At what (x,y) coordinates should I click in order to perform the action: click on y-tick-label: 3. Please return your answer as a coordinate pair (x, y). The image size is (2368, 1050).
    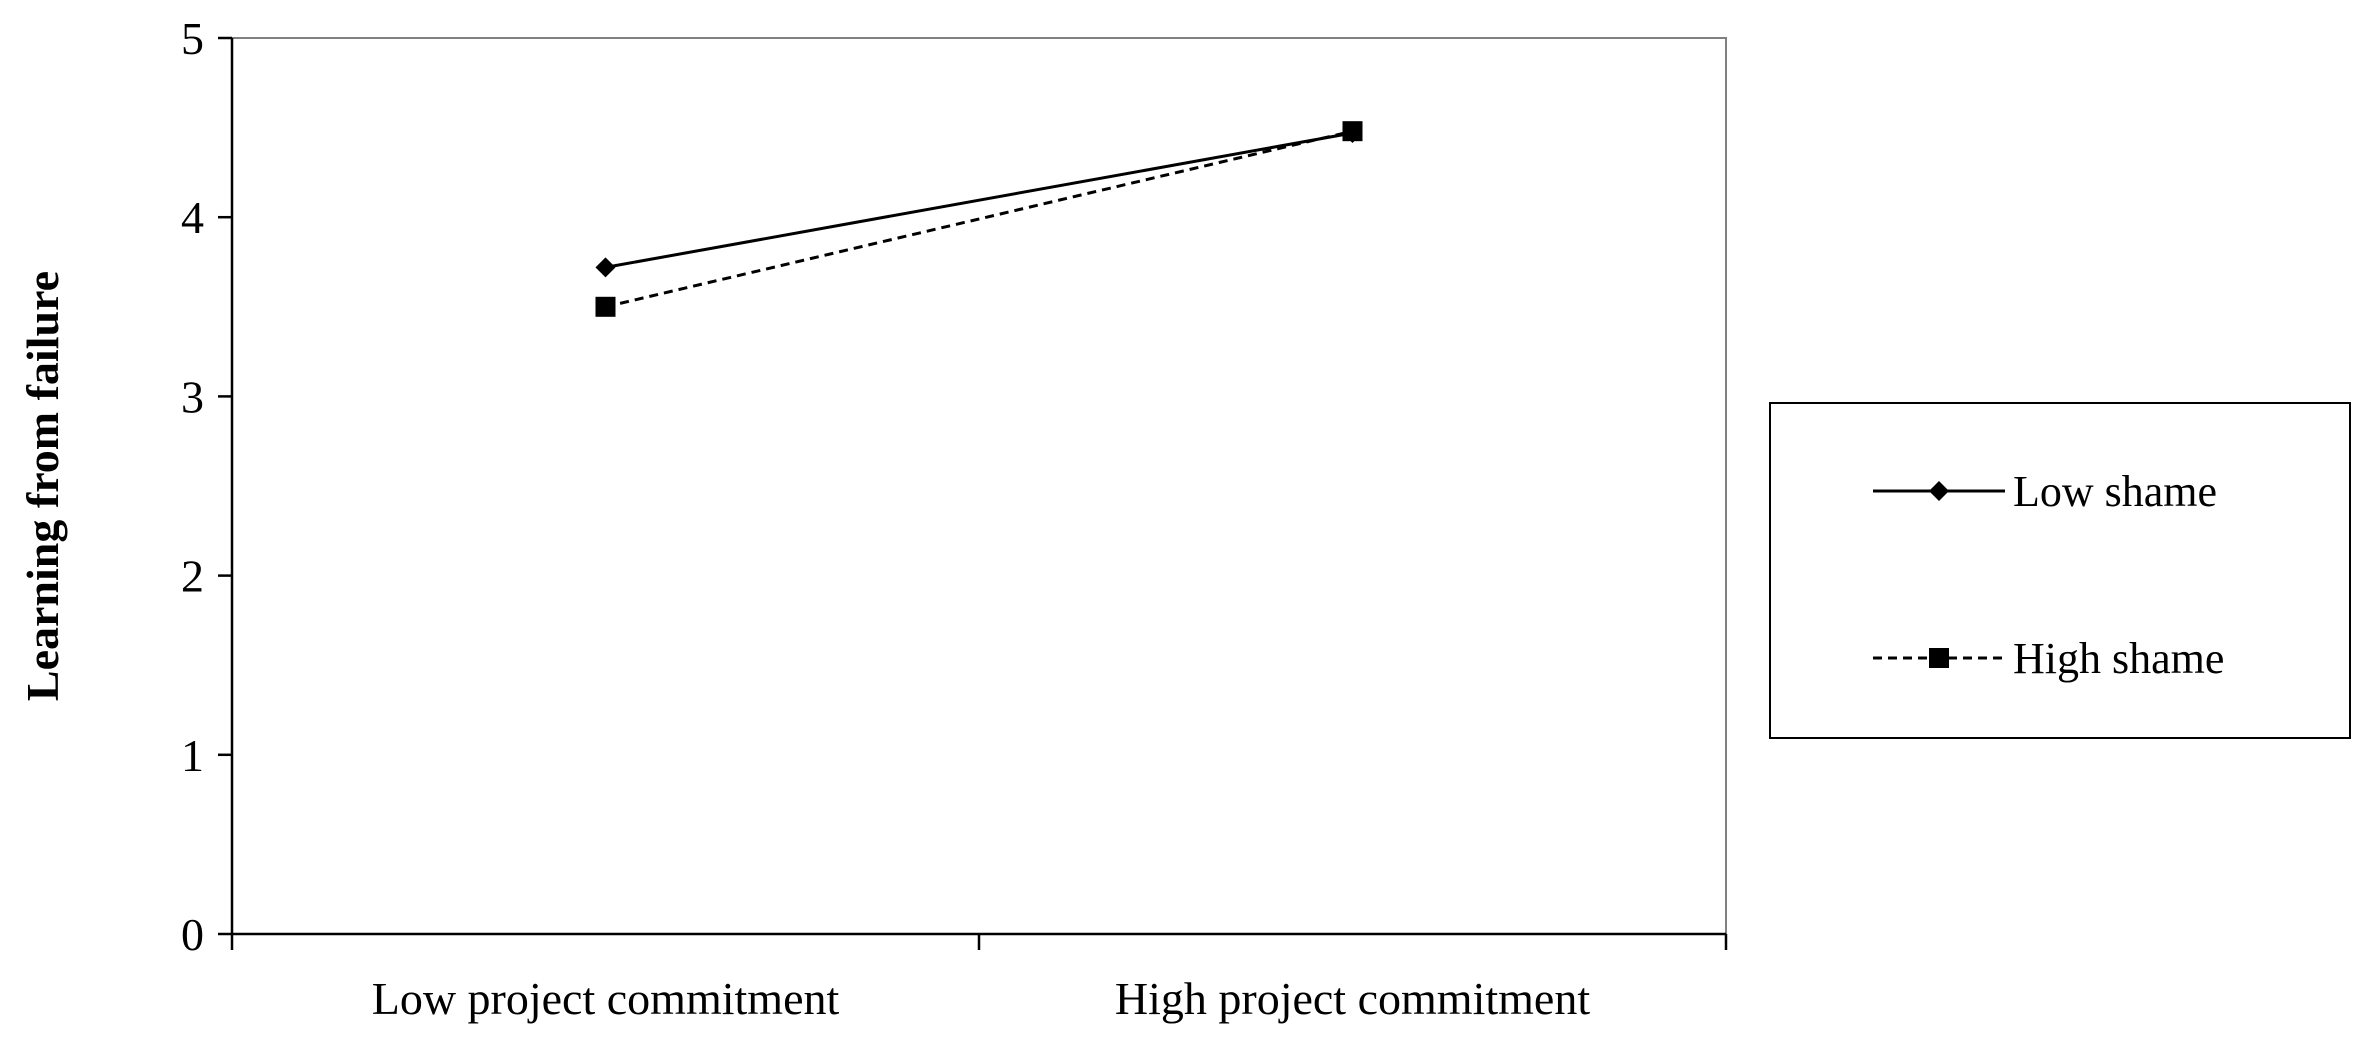
    Looking at the image, I should click on (192, 396).